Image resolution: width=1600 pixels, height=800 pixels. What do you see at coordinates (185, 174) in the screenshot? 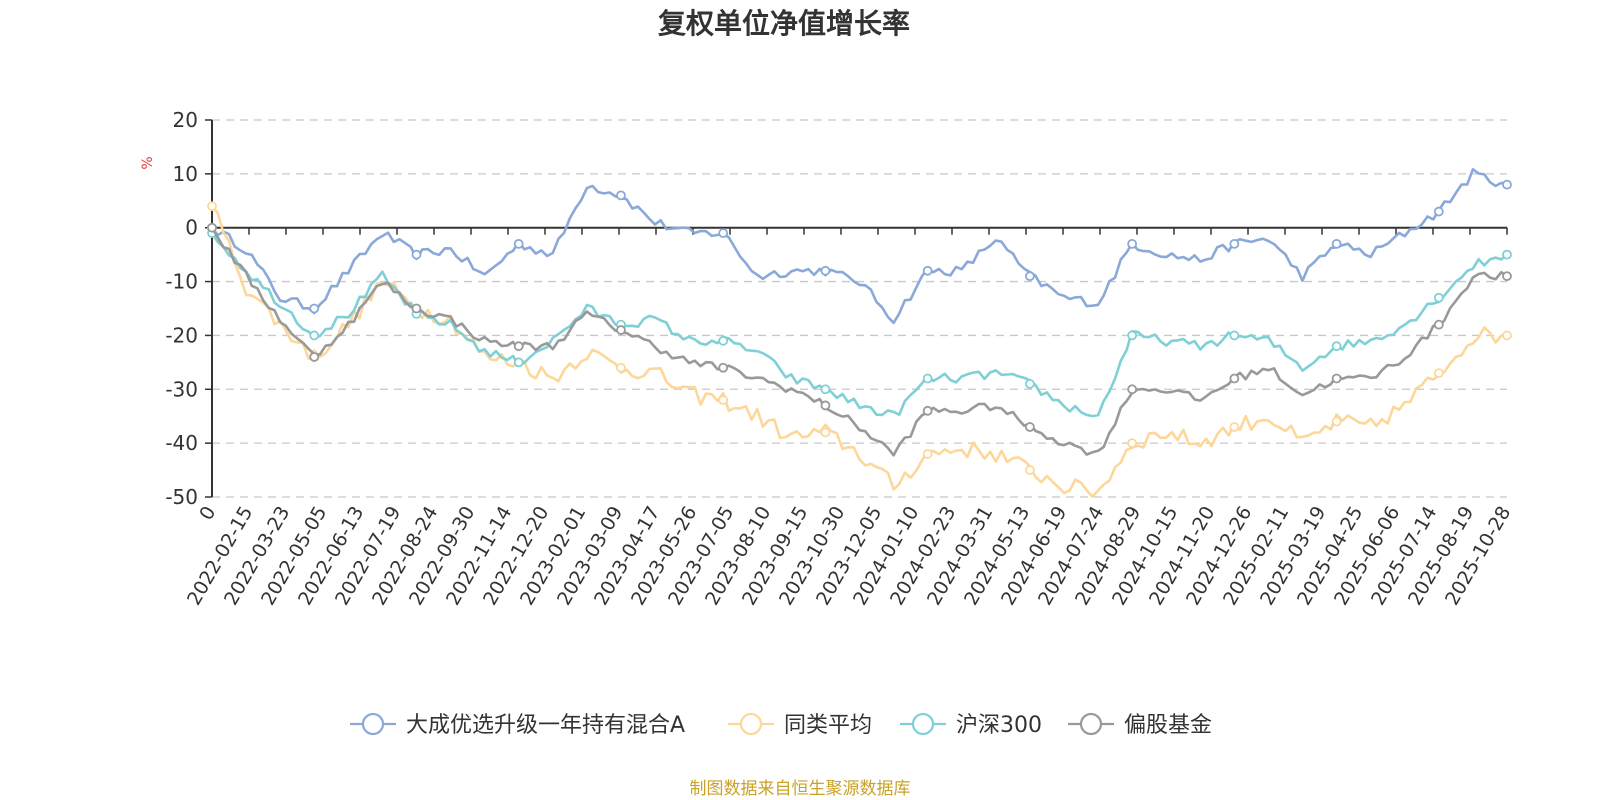
I see `y-tick-label: 10` at bounding box center [185, 174].